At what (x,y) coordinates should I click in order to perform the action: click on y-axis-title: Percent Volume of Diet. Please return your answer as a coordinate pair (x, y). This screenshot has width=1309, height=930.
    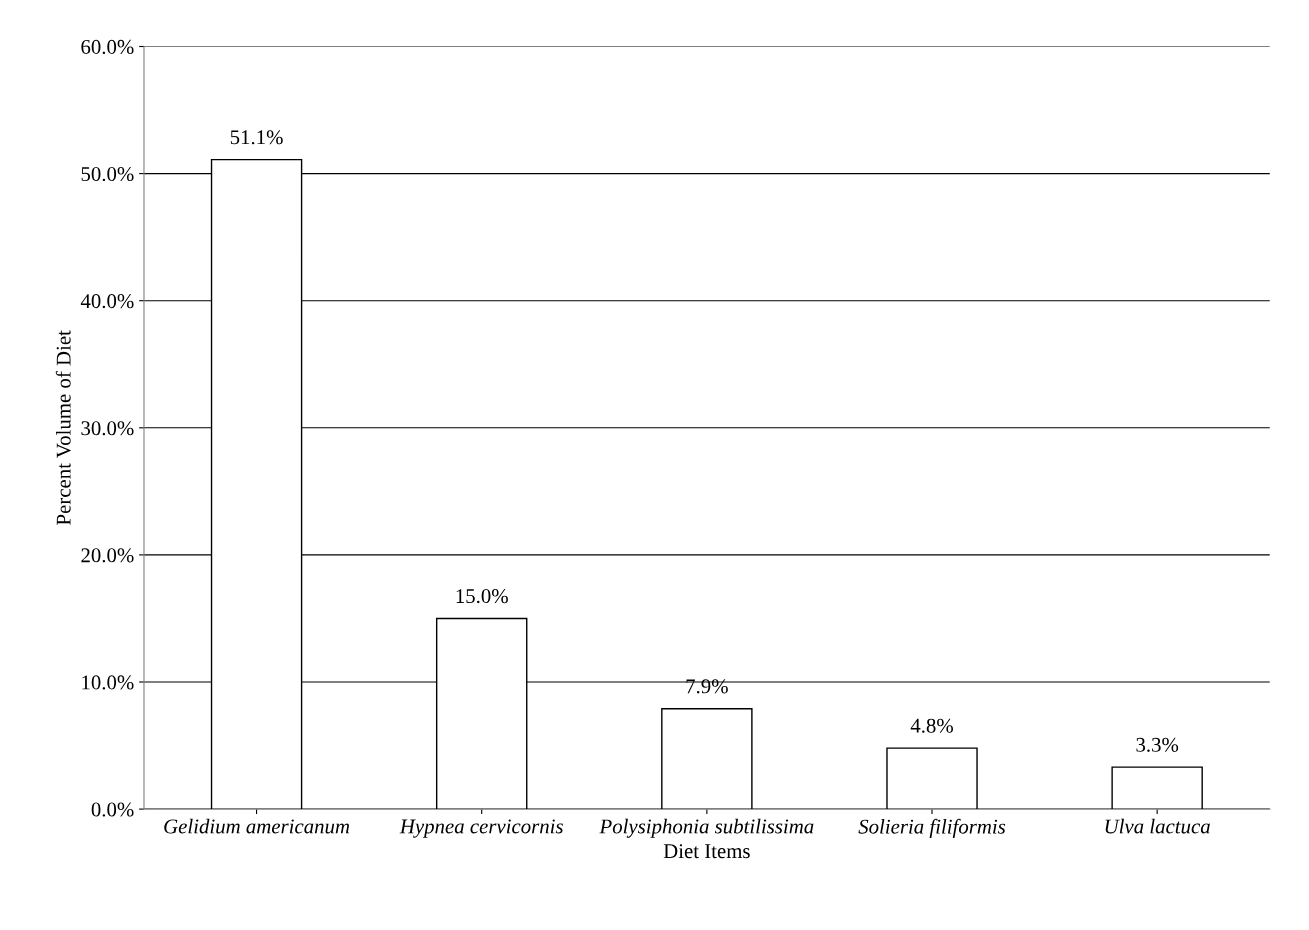
    Looking at the image, I should click on (63, 427).